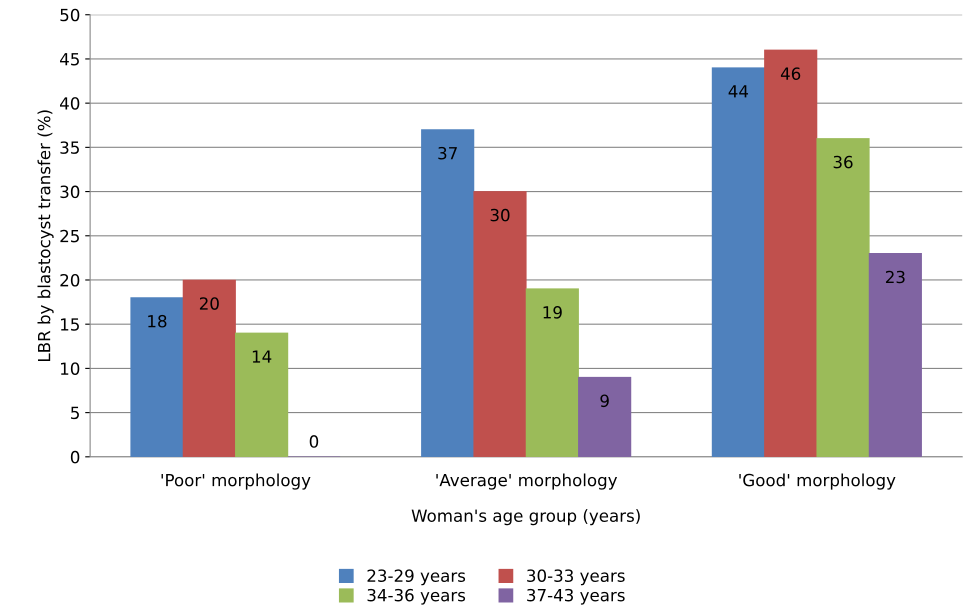  What do you see at coordinates (70, 368) in the screenshot?
I see `y-tick-label: 10` at bounding box center [70, 368].